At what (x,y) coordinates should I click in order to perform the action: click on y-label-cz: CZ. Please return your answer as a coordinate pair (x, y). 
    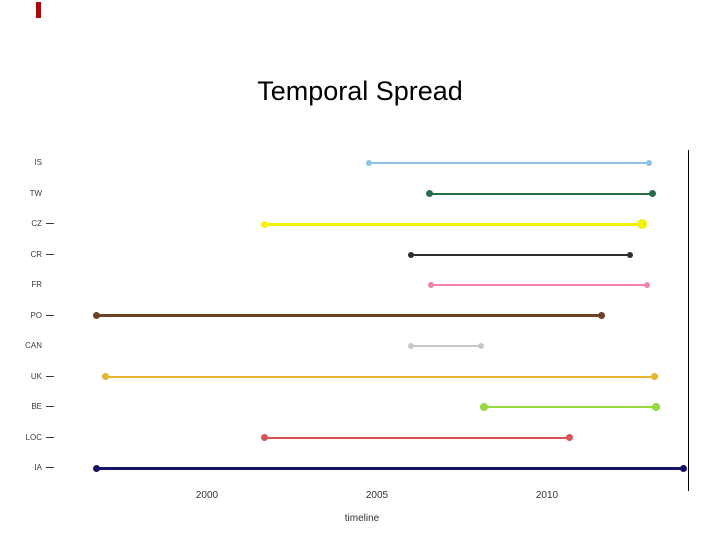
    Looking at the image, I should click on (36, 223).